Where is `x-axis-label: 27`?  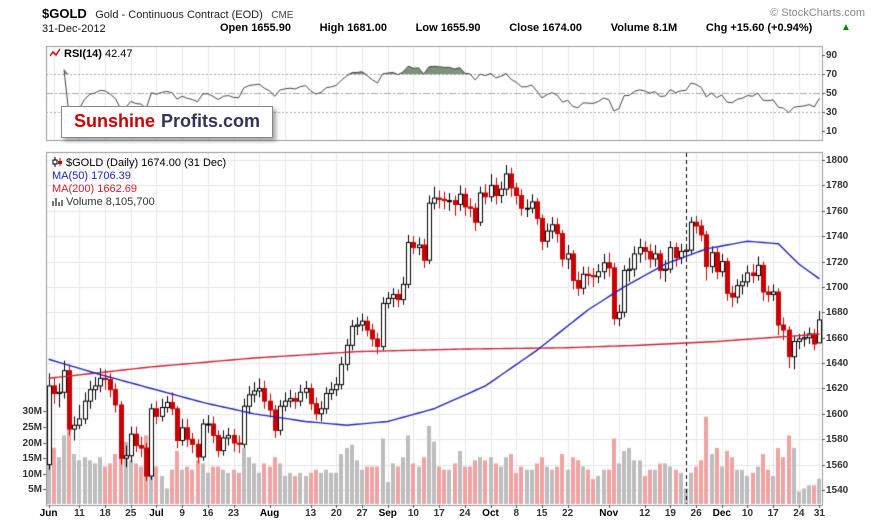 x-axis-label: 27 is located at coordinates (362, 513).